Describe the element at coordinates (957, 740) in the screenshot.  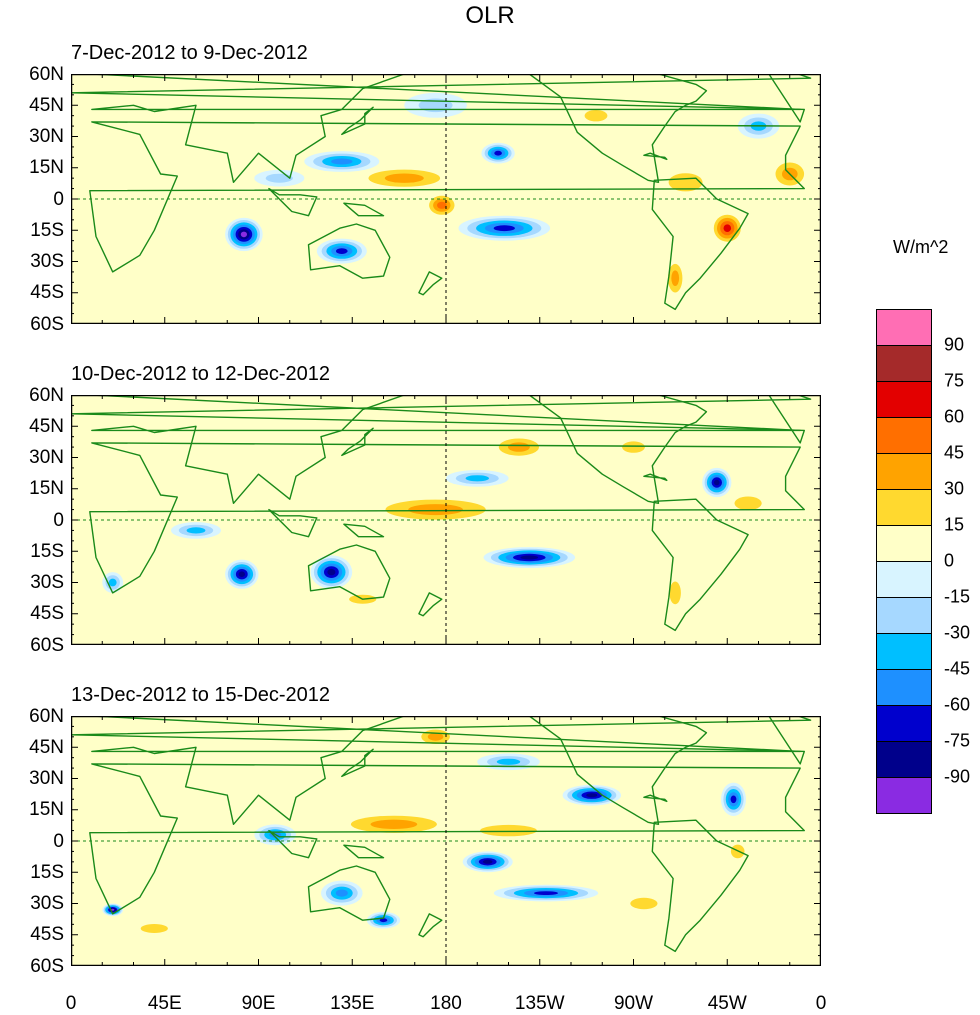
I see `legend-label: -75` at that location.